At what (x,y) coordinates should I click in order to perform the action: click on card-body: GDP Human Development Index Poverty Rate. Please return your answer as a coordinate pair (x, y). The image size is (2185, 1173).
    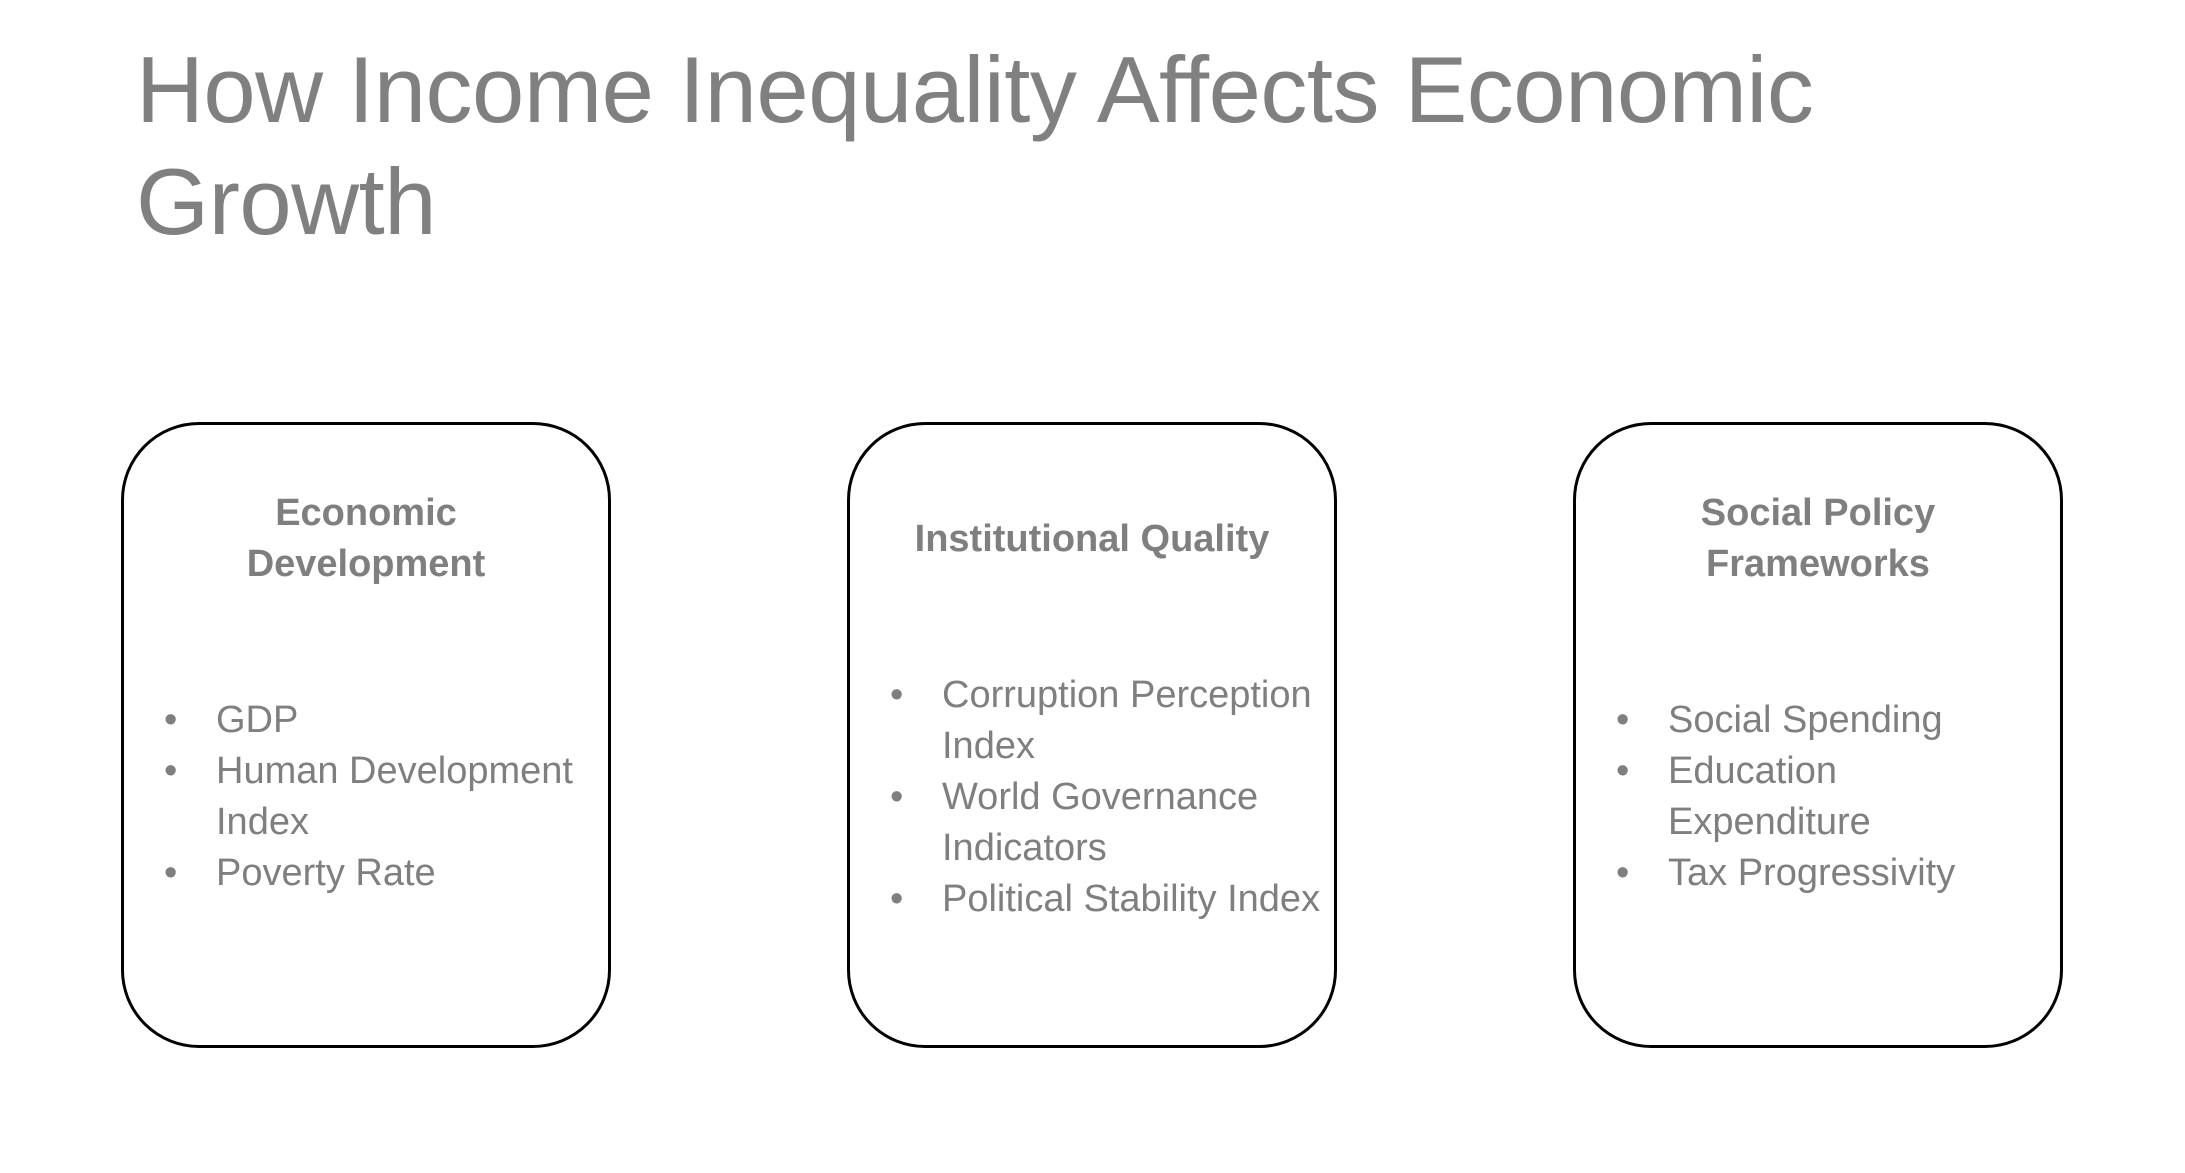
    Looking at the image, I should click on (366, 797).